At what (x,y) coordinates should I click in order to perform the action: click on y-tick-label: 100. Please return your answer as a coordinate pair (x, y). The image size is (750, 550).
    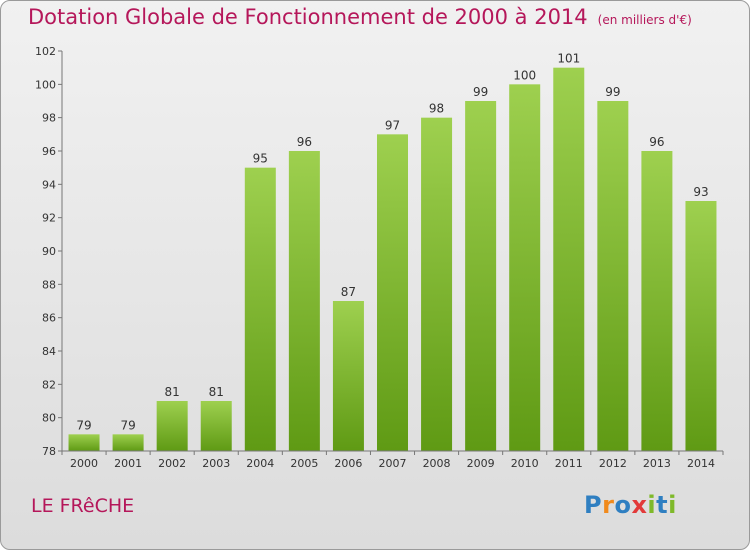
    Looking at the image, I should click on (45, 84).